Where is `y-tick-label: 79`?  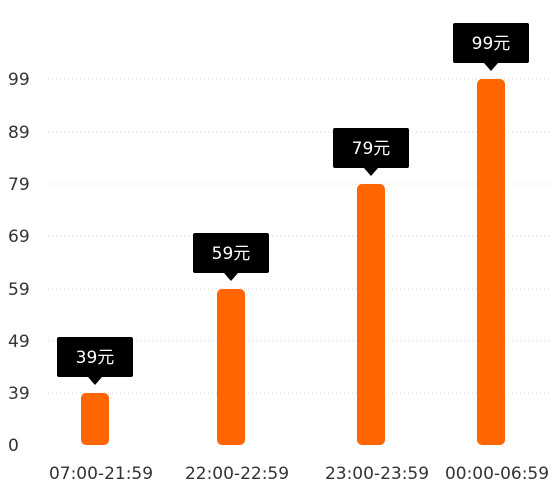 y-tick-label: 79 is located at coordinates (19, 185).